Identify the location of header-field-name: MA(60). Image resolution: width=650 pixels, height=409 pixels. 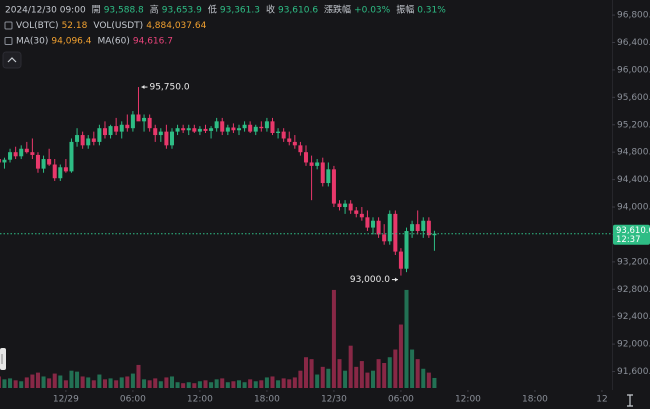
(113, 42).